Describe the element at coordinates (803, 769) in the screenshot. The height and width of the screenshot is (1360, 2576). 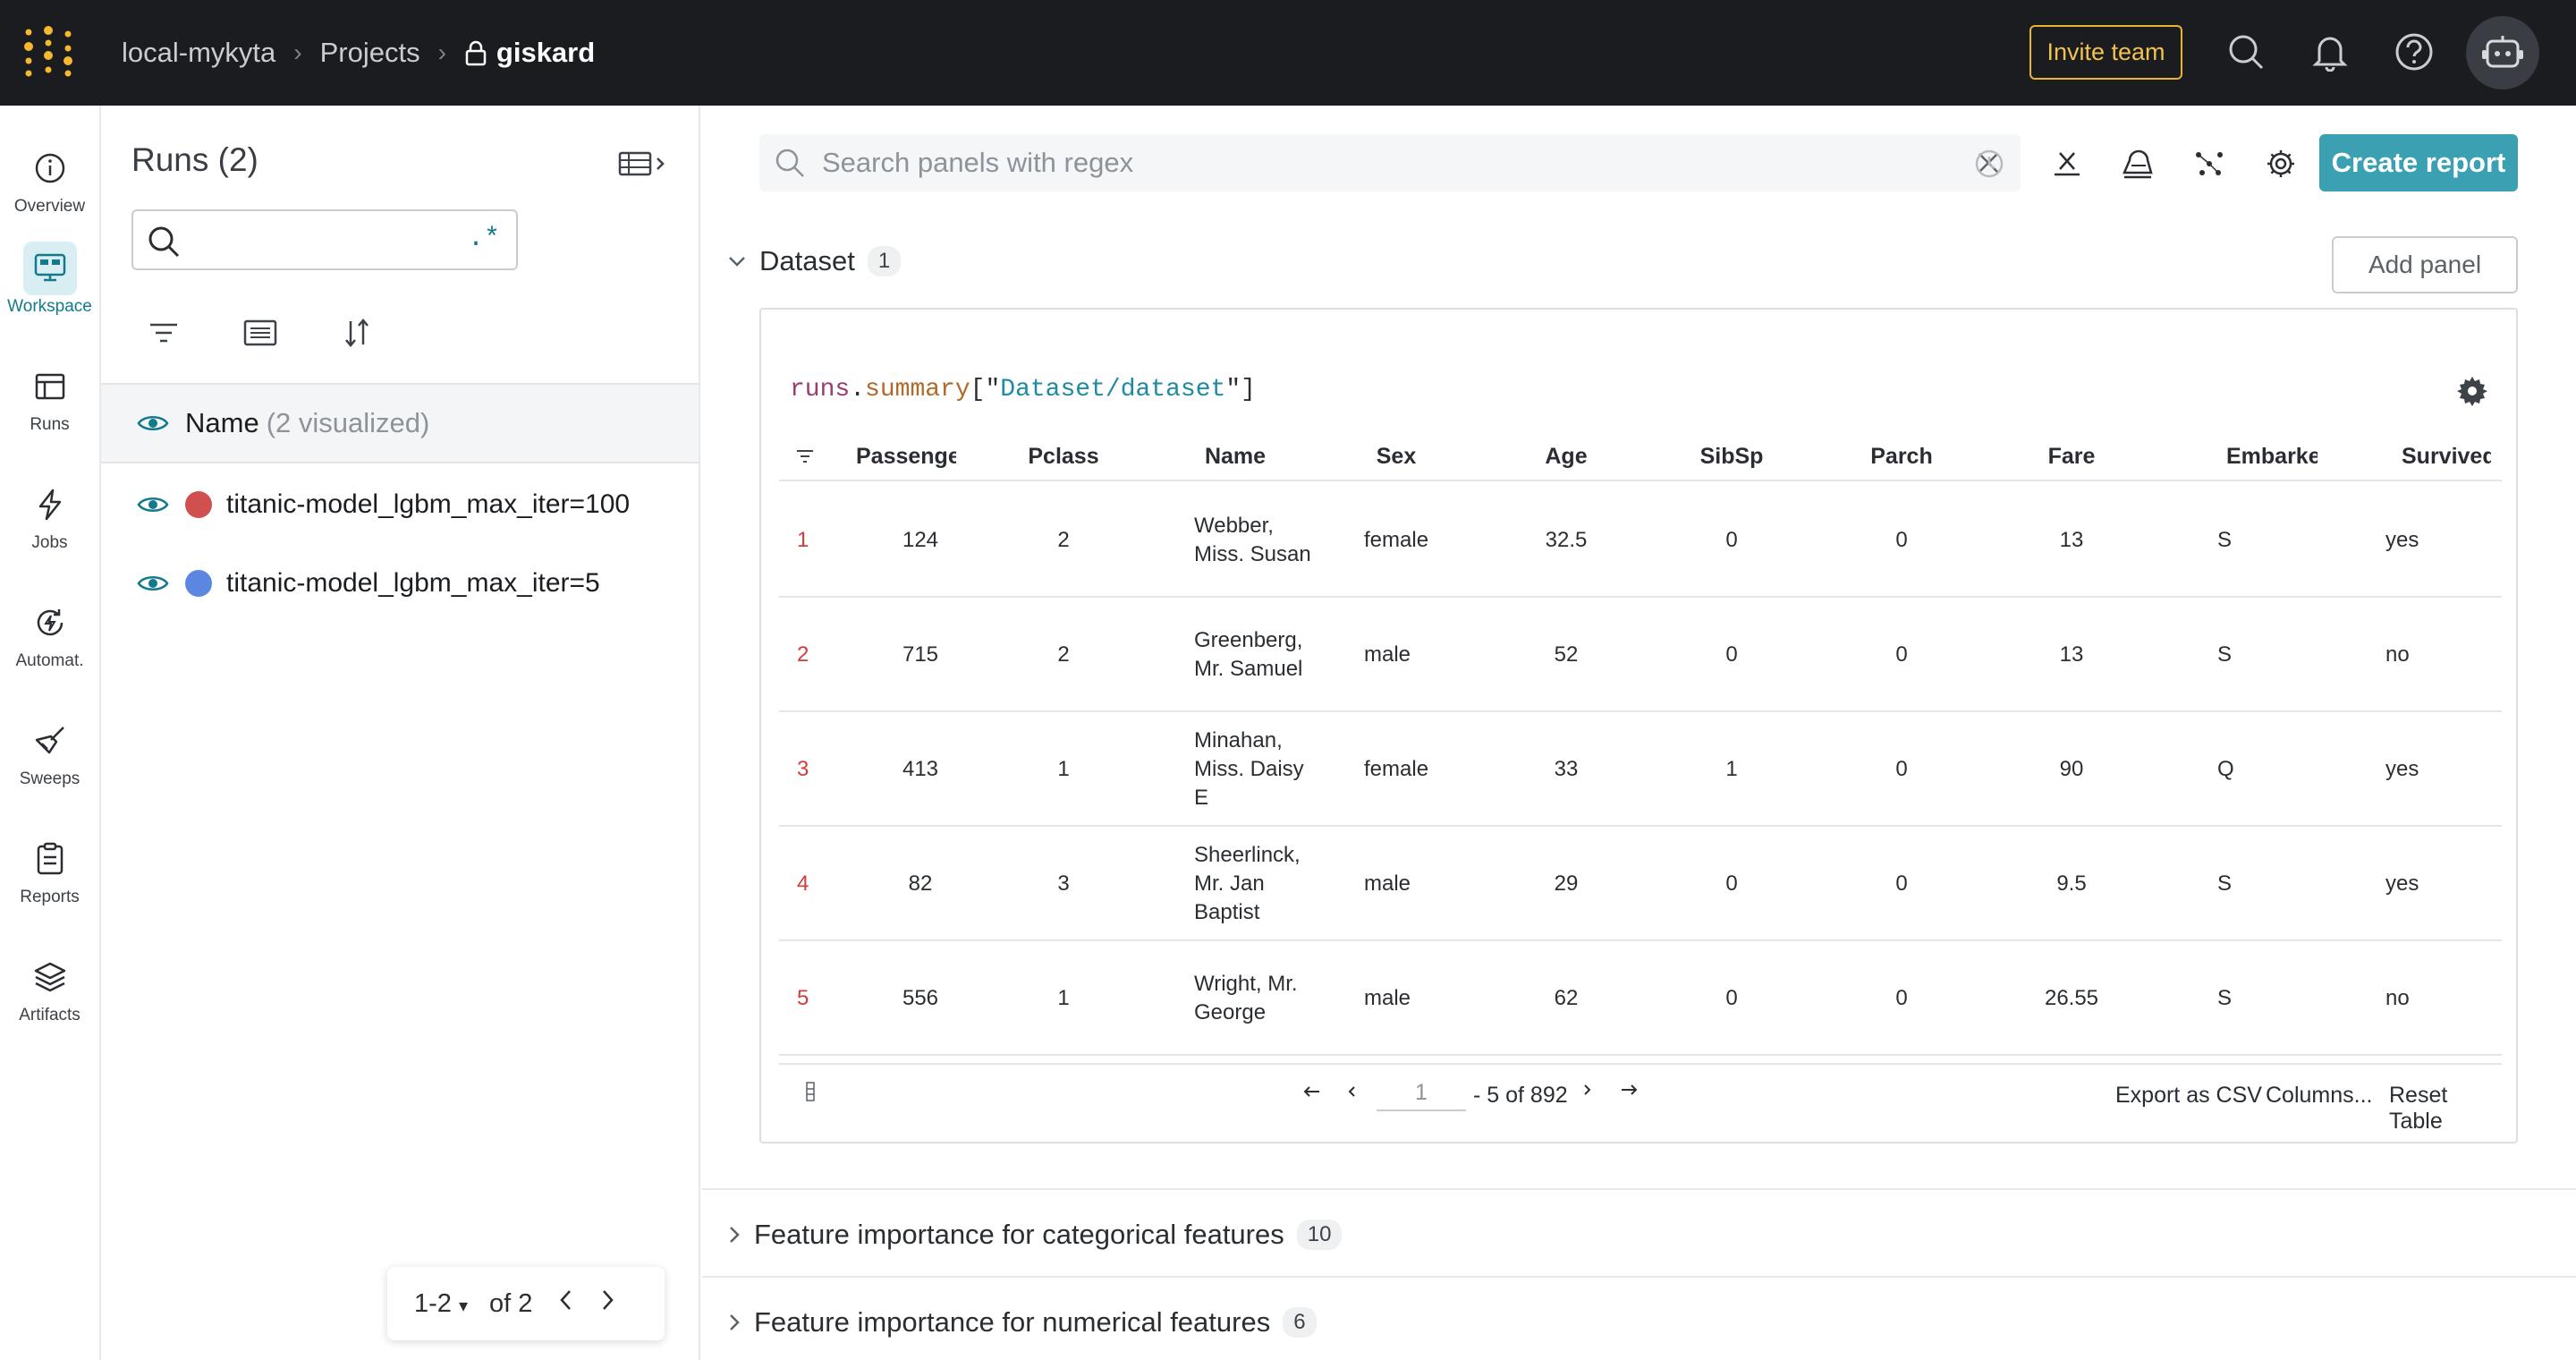
I see `table-cell-idx: 3` at that location.